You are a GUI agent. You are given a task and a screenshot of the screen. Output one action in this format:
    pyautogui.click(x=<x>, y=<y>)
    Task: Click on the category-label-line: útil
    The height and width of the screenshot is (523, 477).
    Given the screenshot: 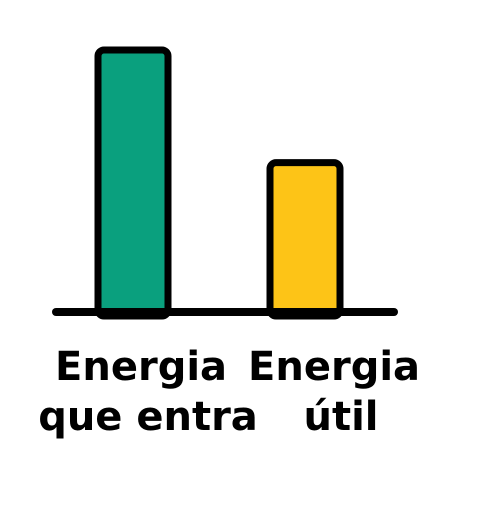 What is the action you would take?
    pyautogui.click(x=340, y=417)
    